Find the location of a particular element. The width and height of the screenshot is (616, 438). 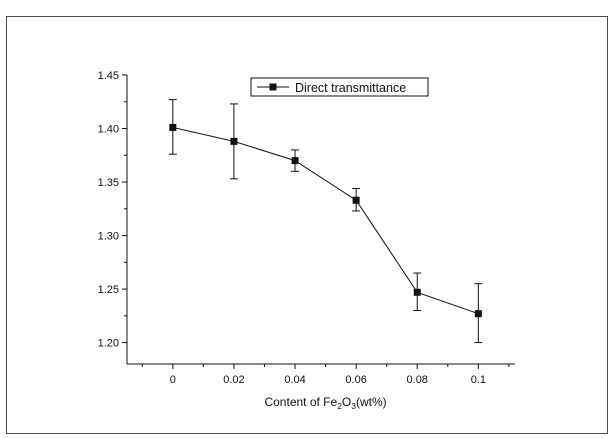

x-axis-title-suffix: (wt%) is located at coordinates (371, 402).